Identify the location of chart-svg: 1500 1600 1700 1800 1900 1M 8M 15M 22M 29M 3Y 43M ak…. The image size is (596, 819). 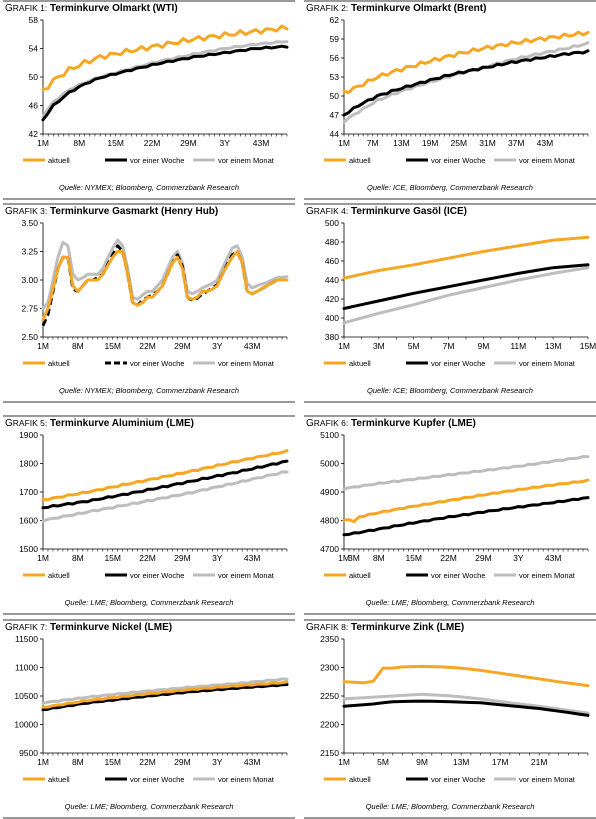
(154, 505).